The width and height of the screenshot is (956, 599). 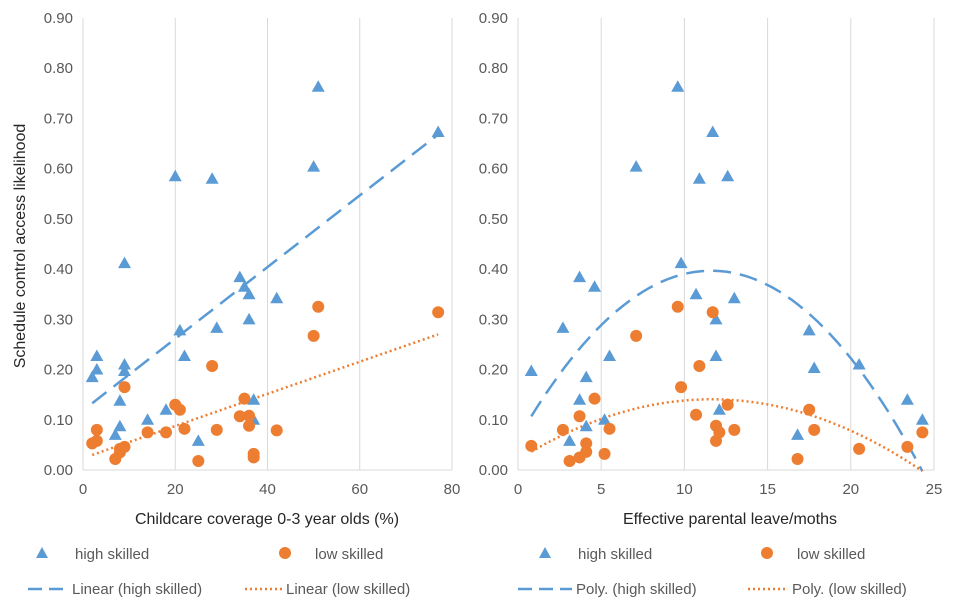 What do you see at coordinates (58, 420) in the screenshot?
I see `y-tick-label: 0.10` at bounding box center [58, 420].